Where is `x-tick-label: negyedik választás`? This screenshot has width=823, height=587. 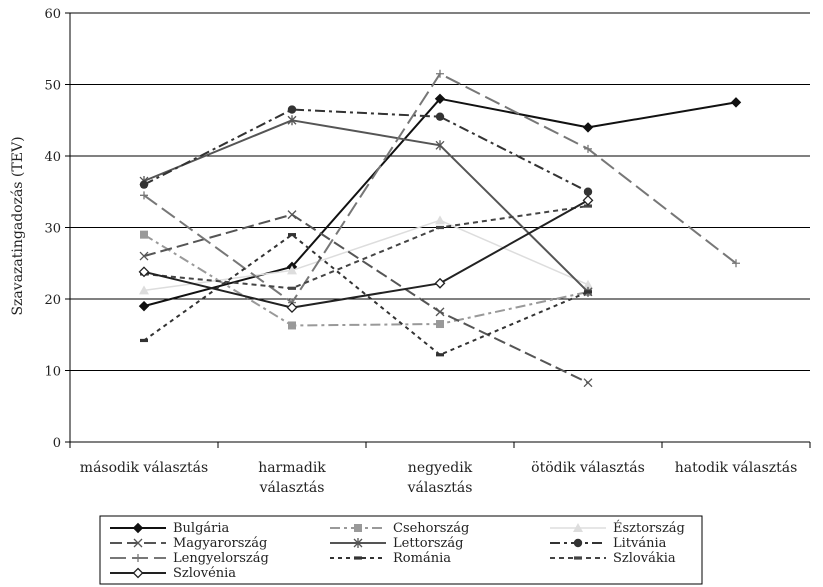
x-tick-label: negyedik választás is located at coordinates (440, 478).